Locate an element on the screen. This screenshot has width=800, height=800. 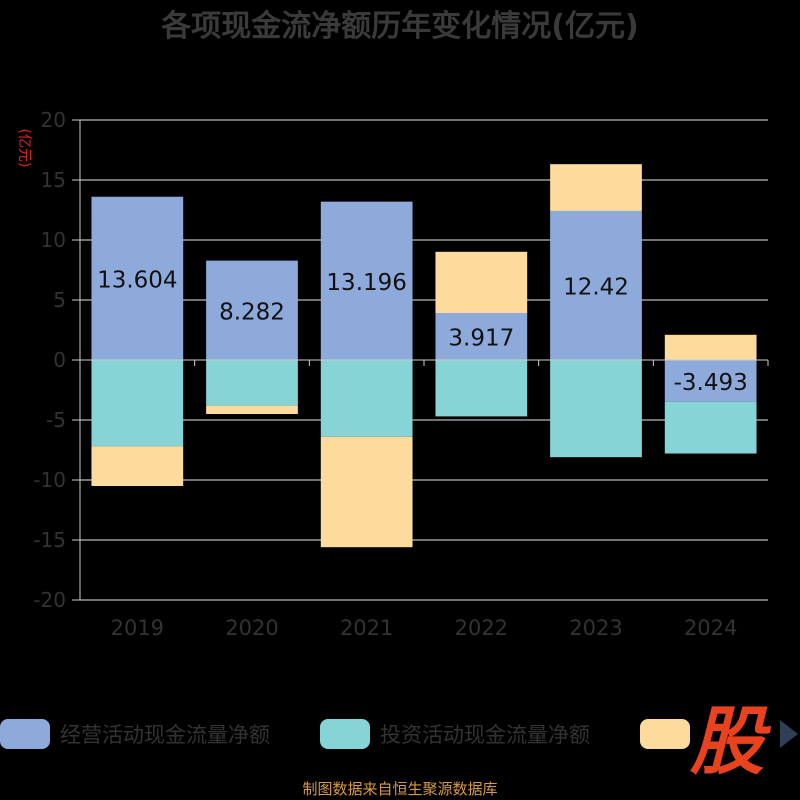
bar-1-2022 is located at coordinates (481, 336).